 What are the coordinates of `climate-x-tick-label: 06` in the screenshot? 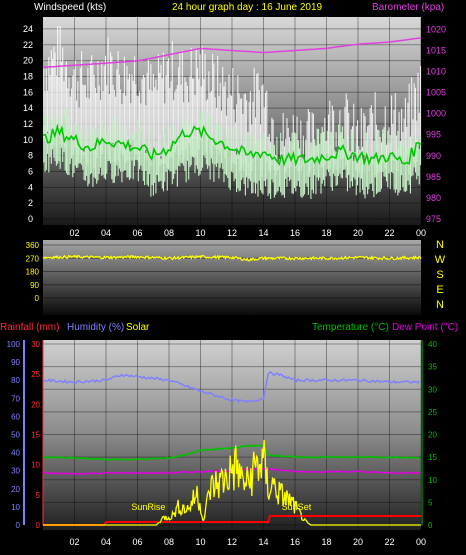 It's located at (137, 542).